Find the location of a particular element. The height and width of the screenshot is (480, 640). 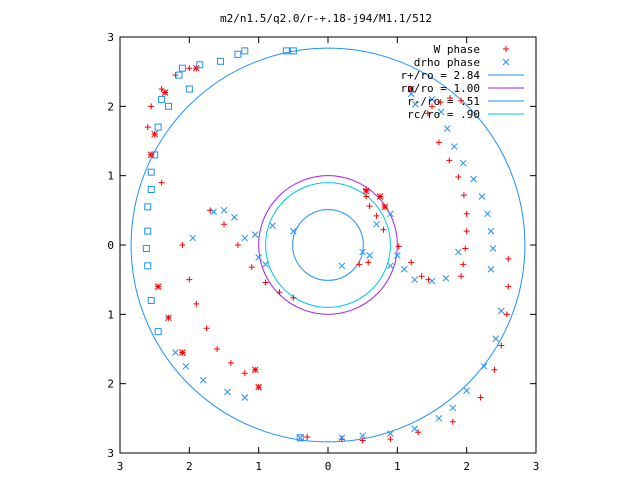

legend-label: rc/ro = .90 is located at coordinates (443, 114).